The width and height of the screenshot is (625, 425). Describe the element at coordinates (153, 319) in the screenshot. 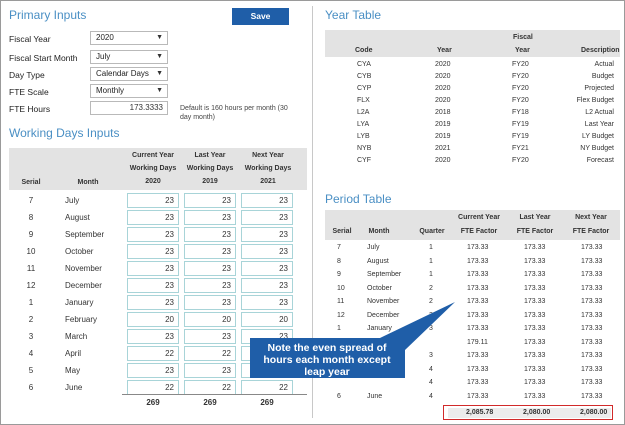

I see `current-year-days-input: 20` at that location.